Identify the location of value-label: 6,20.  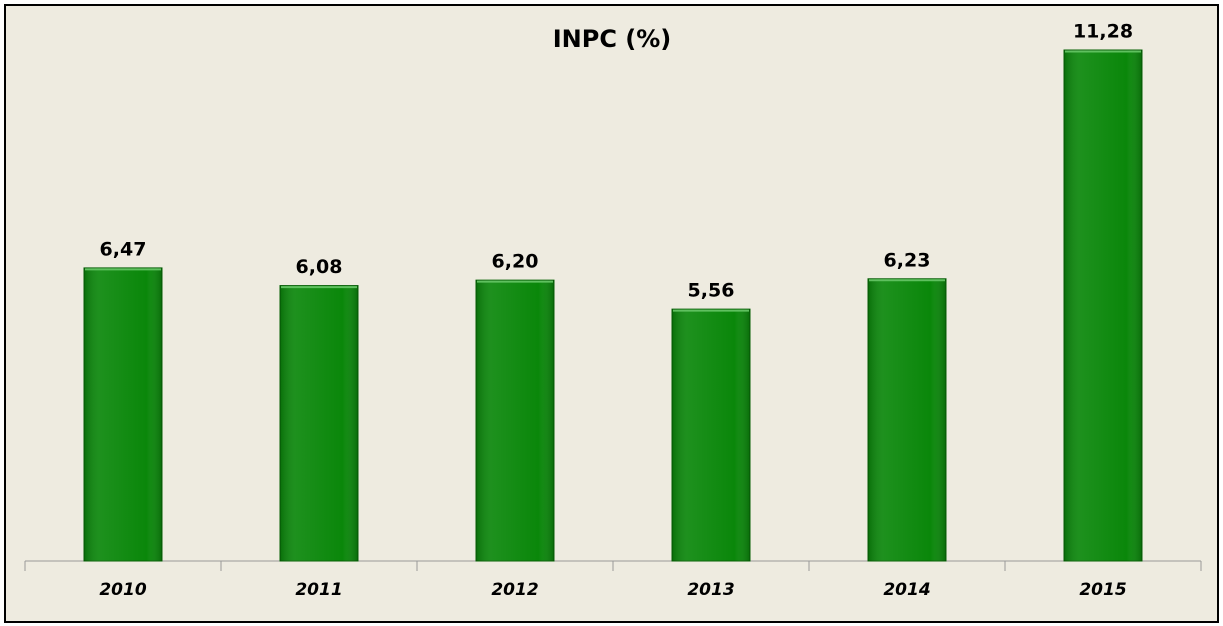
(515, 262).